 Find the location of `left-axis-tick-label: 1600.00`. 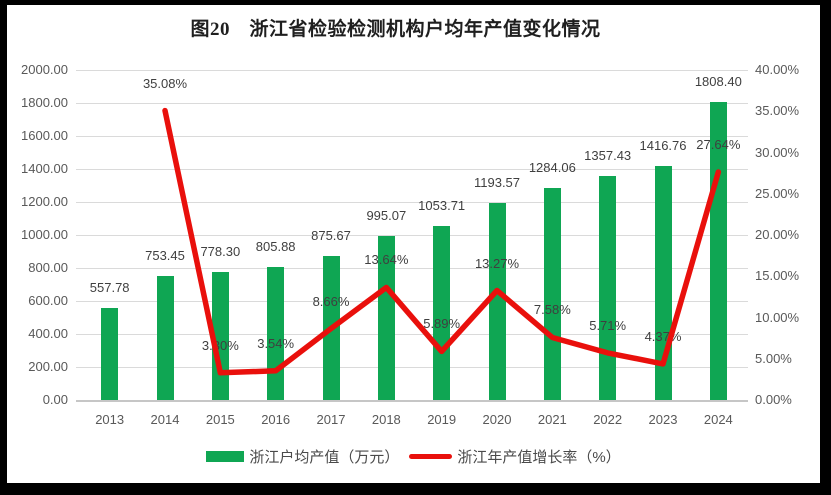

left-axis-tick-label: 1600.00 is located at coordinates (44, 135).